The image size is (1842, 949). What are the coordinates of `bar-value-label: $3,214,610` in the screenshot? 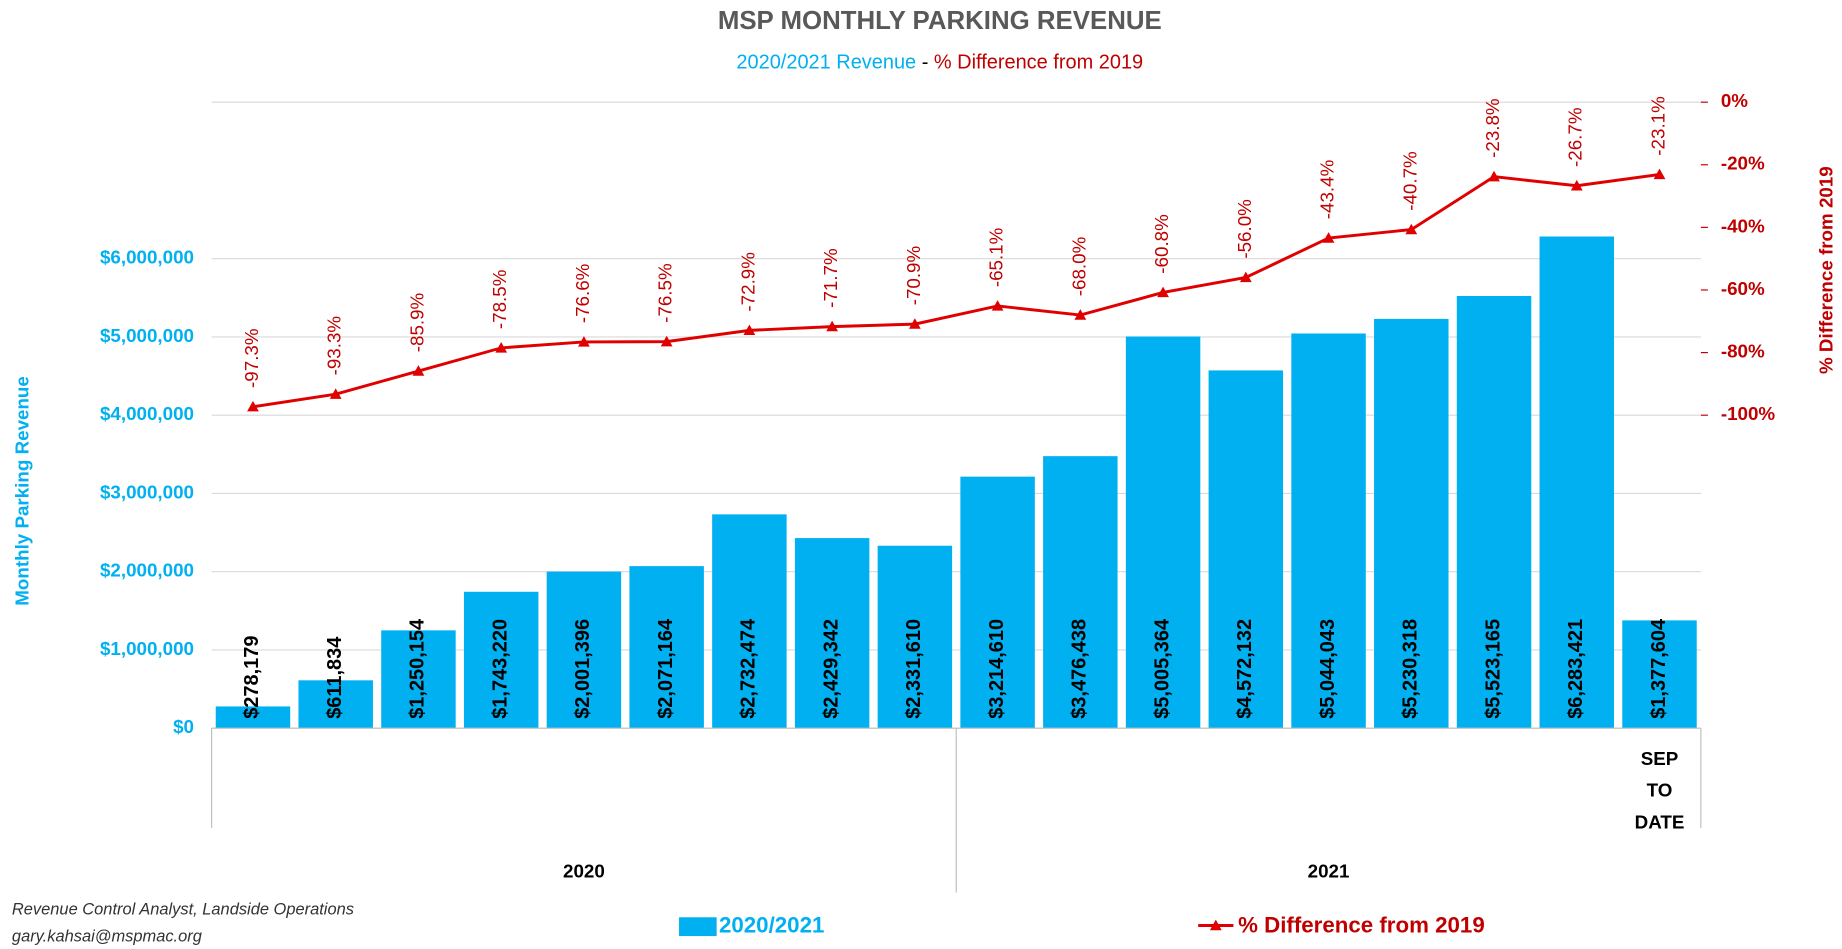 It's located at (997, 669).